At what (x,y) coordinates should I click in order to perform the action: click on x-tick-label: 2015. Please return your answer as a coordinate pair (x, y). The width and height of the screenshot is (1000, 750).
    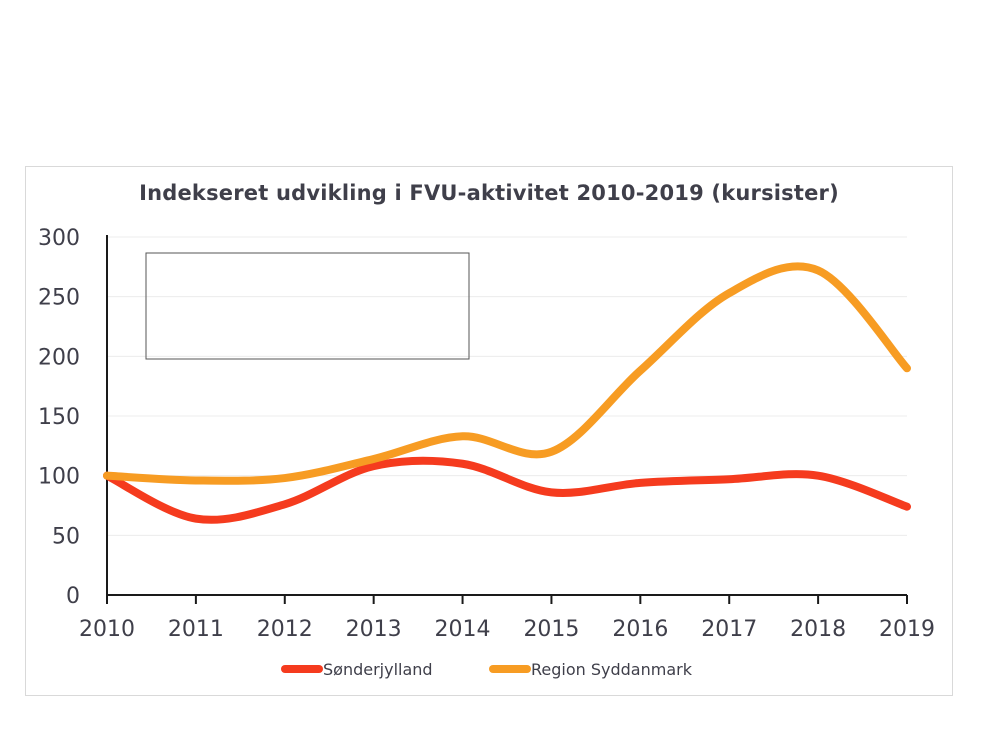
    Looking at the image, I should click on (551, 629).